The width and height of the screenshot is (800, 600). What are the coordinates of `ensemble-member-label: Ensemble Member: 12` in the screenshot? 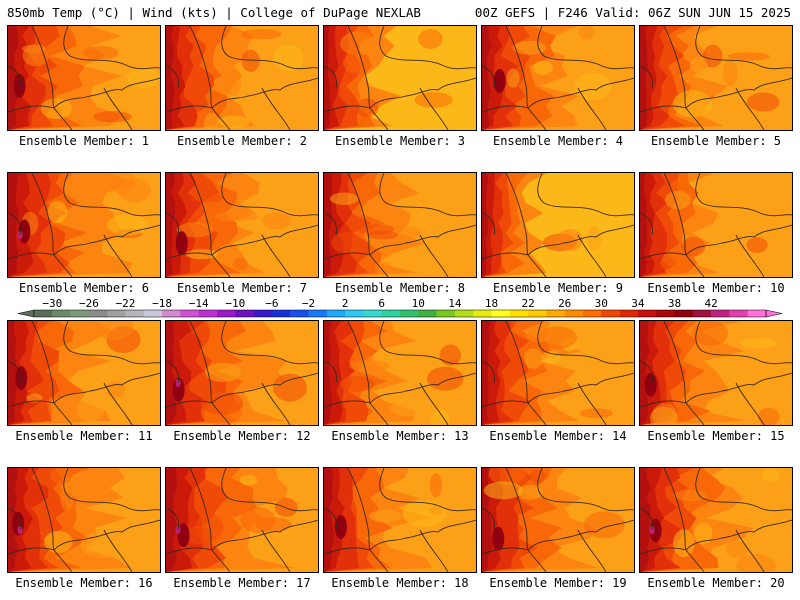 It's located at (242, 436).